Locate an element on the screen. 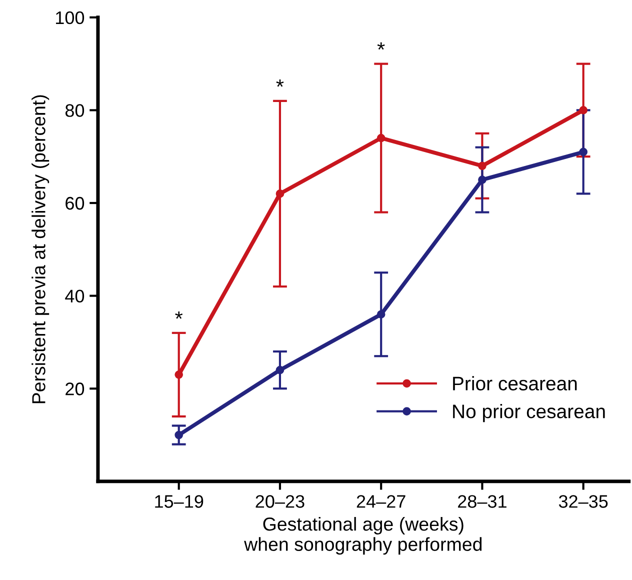 Image resolution: width=632 pixels, height=580 pixels. x-axis-title: Gestational age (weeks) when sonography performed is located at coordinates (363, 535).